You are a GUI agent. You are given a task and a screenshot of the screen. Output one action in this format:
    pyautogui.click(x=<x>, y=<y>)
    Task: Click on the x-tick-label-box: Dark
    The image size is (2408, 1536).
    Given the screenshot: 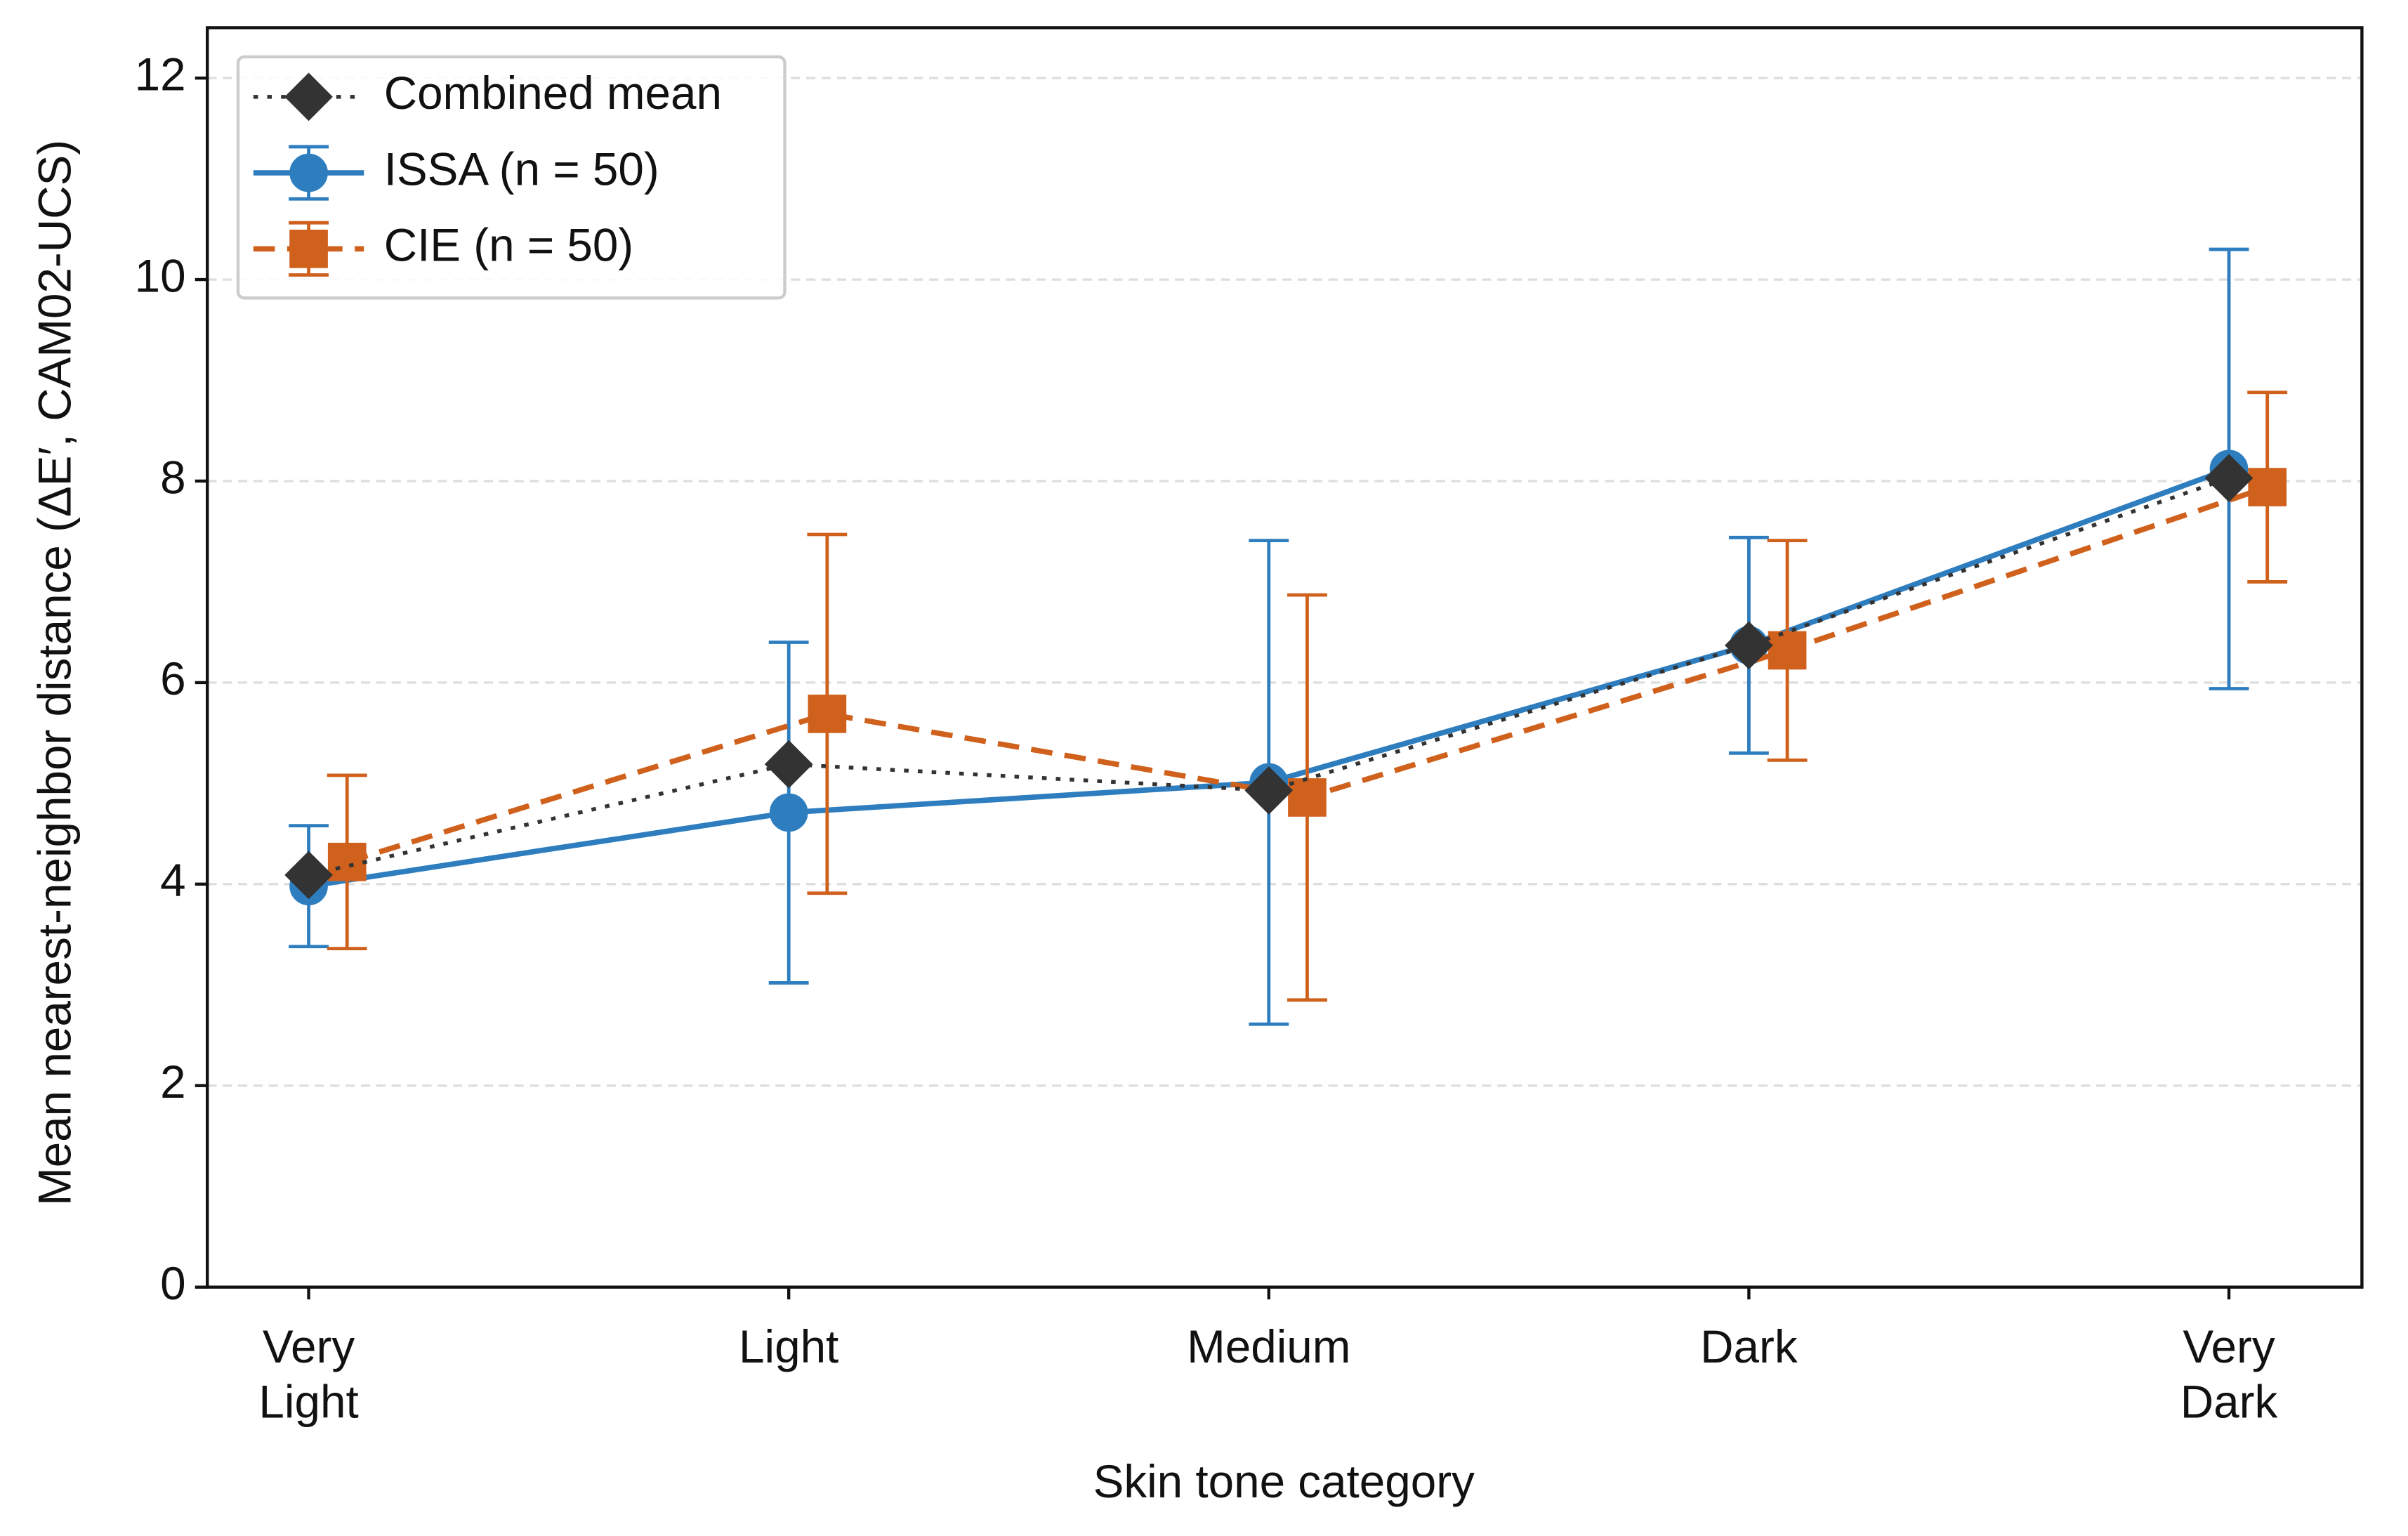 What is the action you would take?
    pyautogui.click(x=1749, y=1348)
    